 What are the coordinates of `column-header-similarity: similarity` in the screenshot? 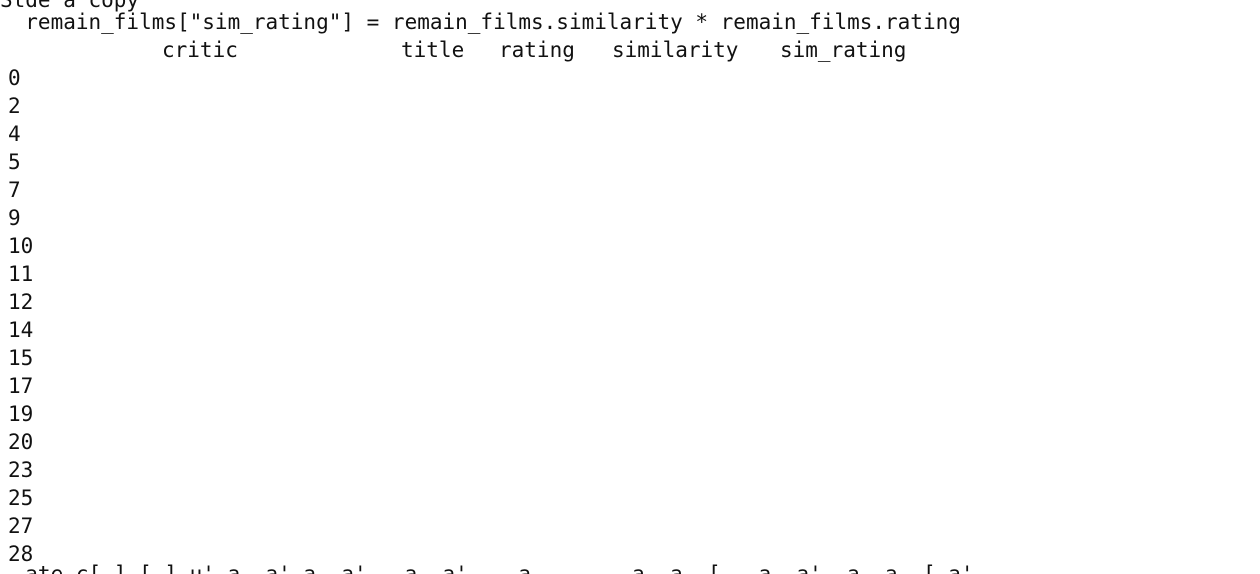 It's located at (675, 50).